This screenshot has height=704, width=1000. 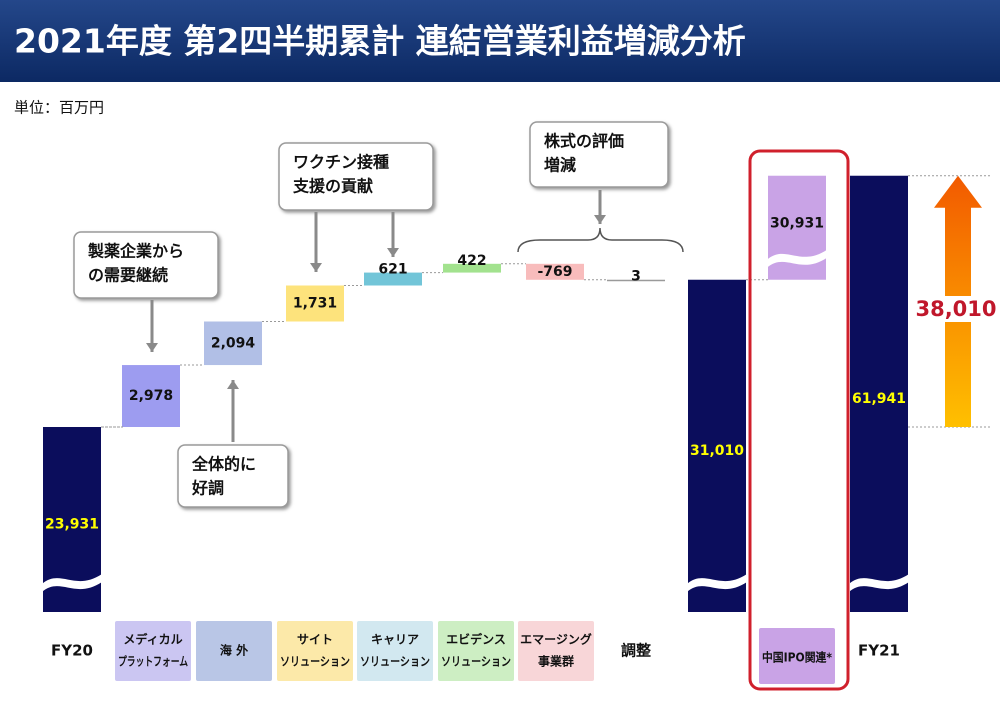 I want to click on category-label: FY20, so click(x=72, y=651).